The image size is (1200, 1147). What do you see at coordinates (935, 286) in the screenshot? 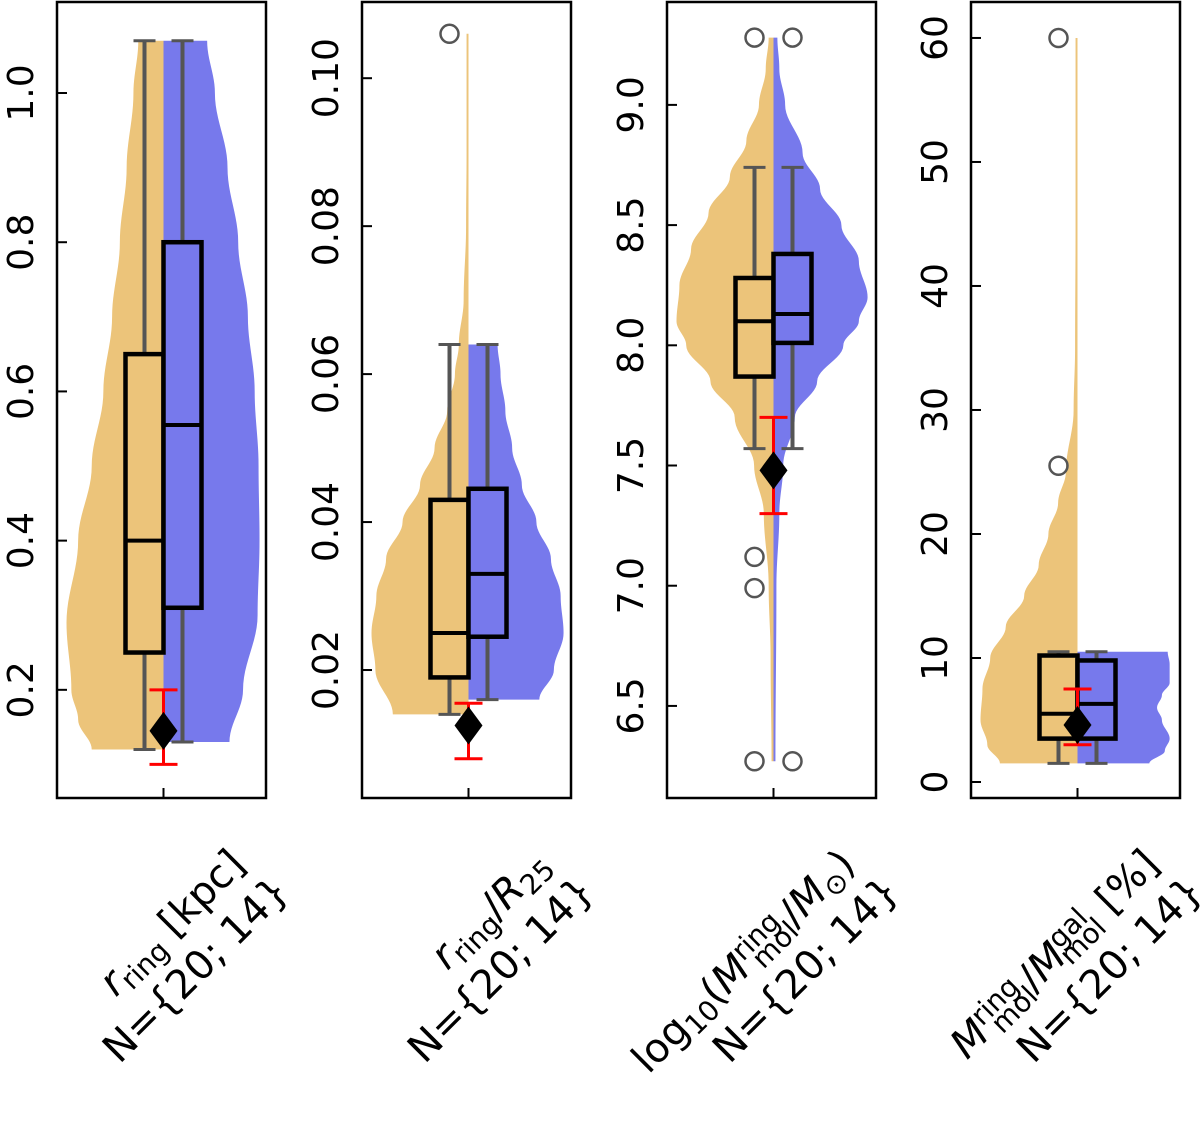
I see `y-tick-label: 40` at bounding box center [935, 286].